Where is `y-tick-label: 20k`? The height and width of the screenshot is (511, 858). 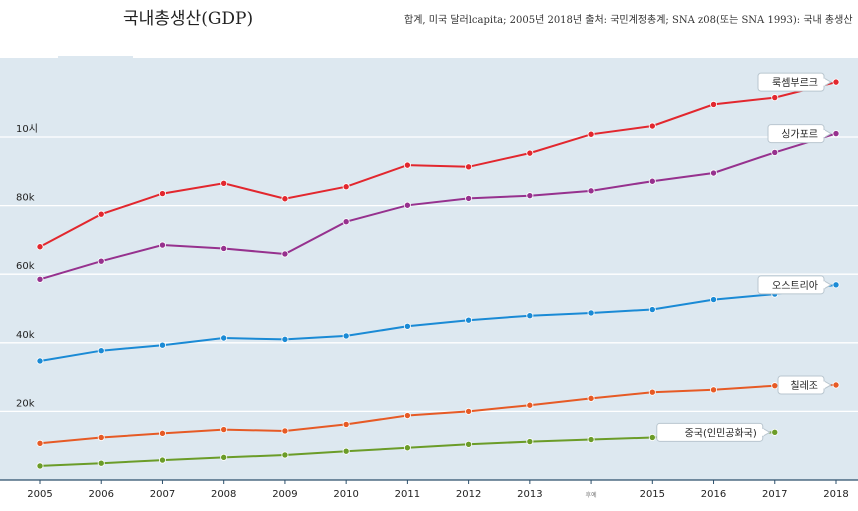 y-tick-label: 20k is located at coordinates (25, 403).